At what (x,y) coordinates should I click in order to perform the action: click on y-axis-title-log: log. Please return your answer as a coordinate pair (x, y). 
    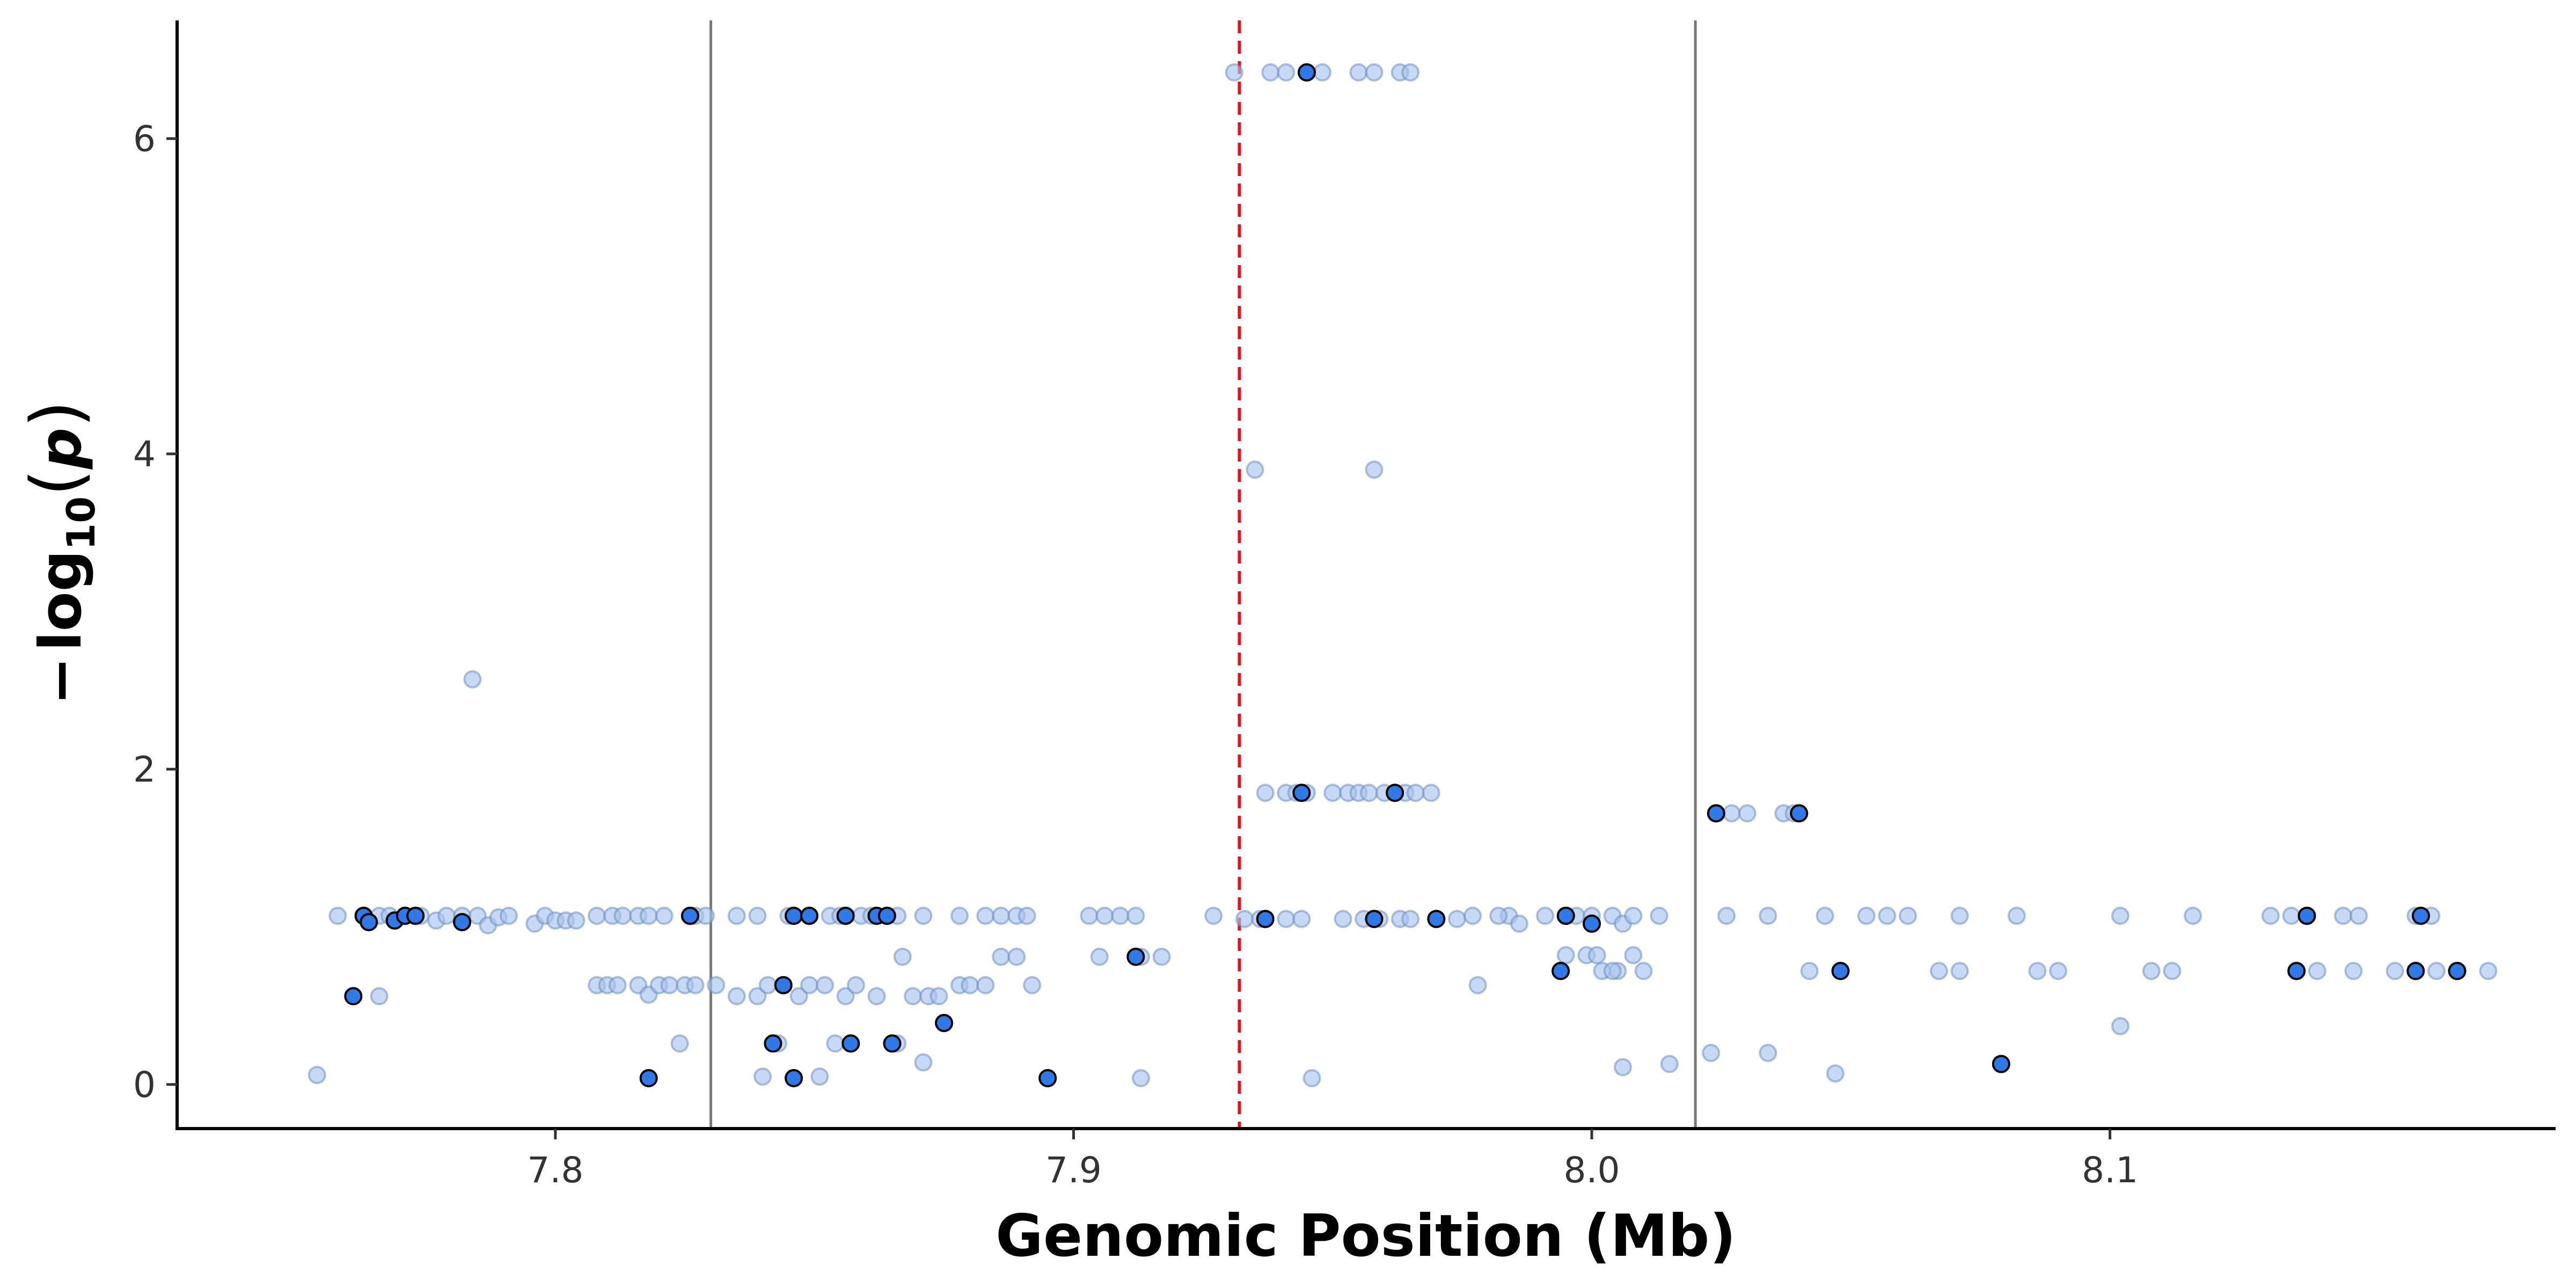
    Looking at the image, I should click on (60, 601).